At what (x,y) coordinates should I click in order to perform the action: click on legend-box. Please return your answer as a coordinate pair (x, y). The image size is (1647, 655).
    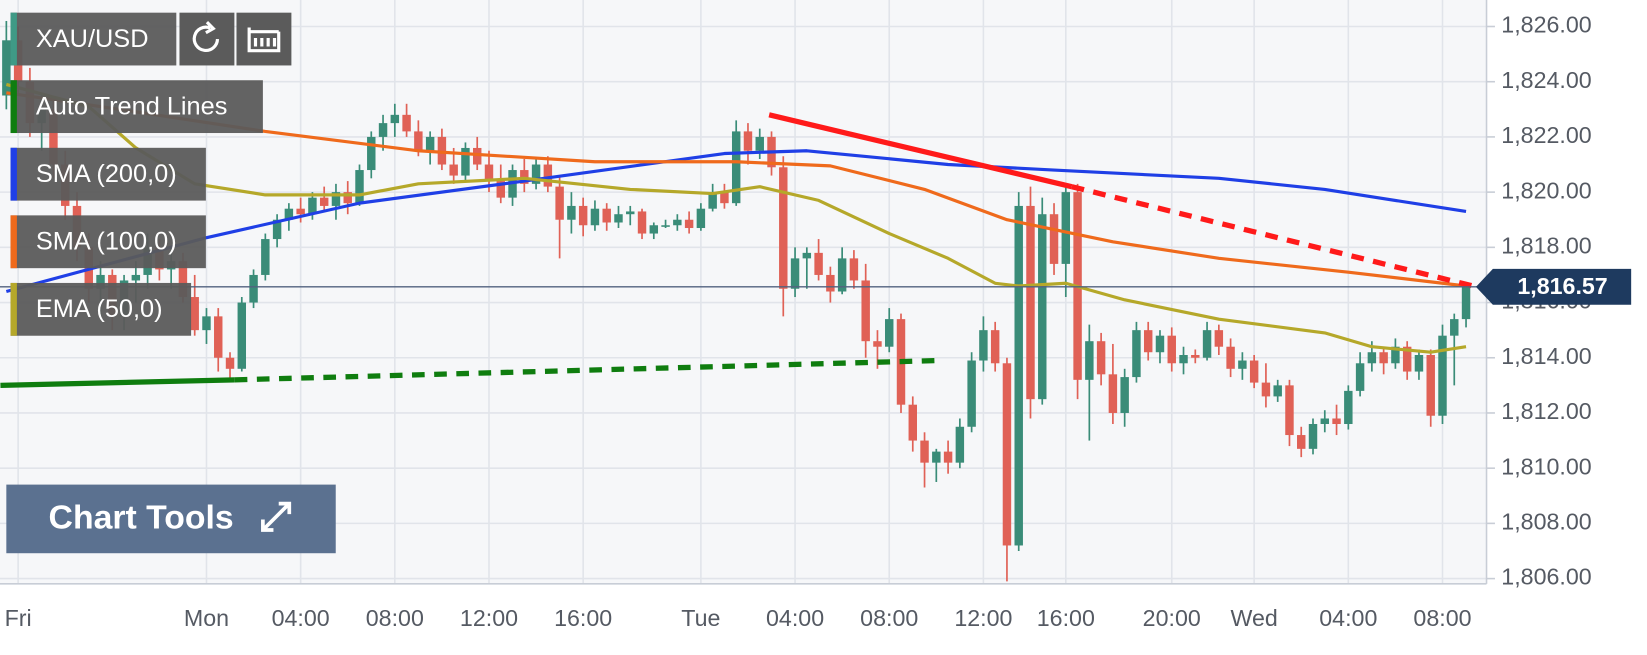
    Looking at the image, I should click on (108, 242).